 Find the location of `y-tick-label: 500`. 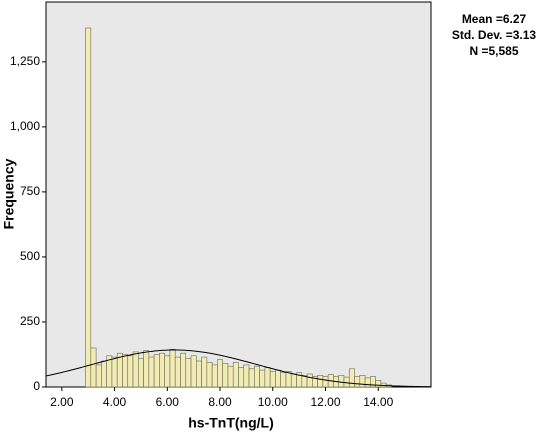

y-tick-label: 500 is located at coordinates (30, 256).